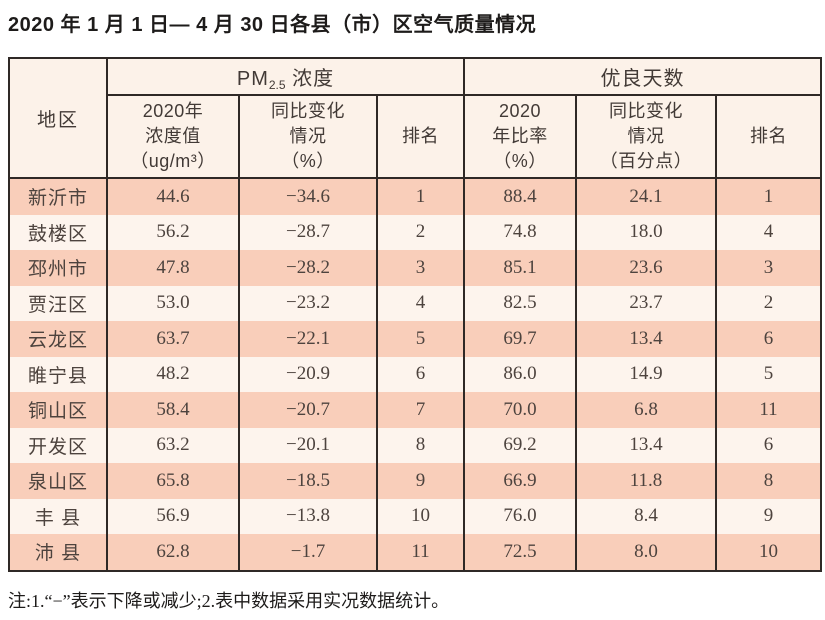  I want to click on column-group-pm25: PM2.5 浓度, so click(285, 77).